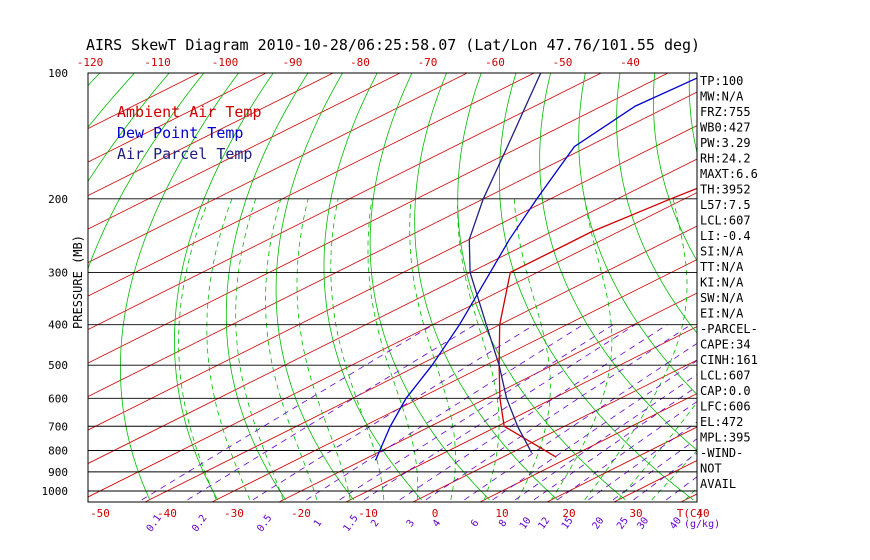  Describe the element at coordinates (199, 523) in the screenshot. I see `mixing-ratio-label: 0.2` at that location.